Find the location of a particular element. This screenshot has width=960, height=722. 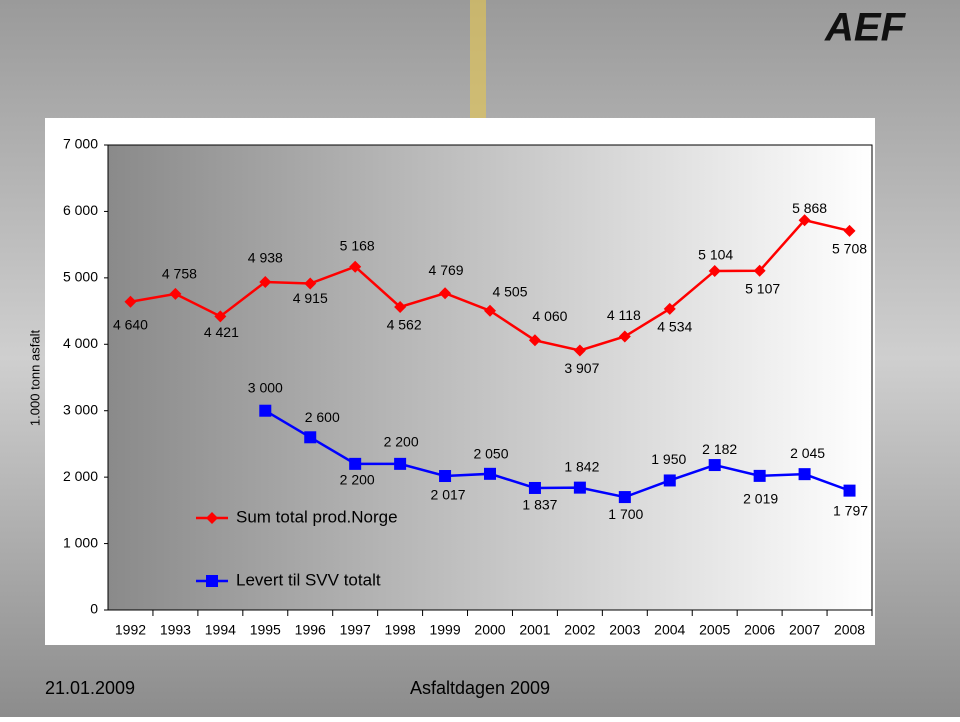

x-tick-label: 1992 is located at coordinates (130, 630).